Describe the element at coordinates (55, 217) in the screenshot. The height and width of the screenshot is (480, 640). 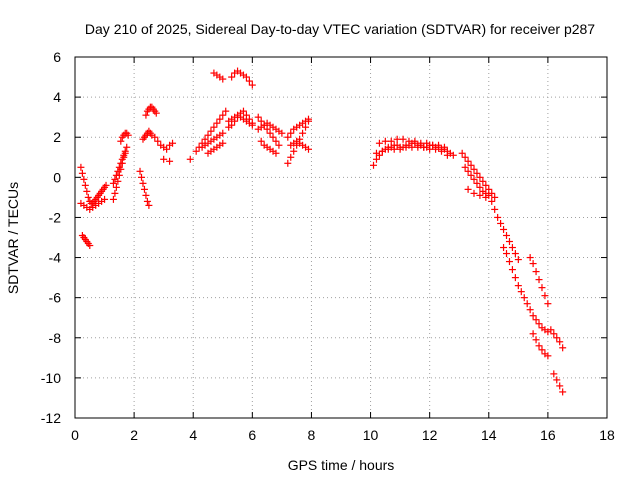
I see `y-tick-label: -2` at that location.